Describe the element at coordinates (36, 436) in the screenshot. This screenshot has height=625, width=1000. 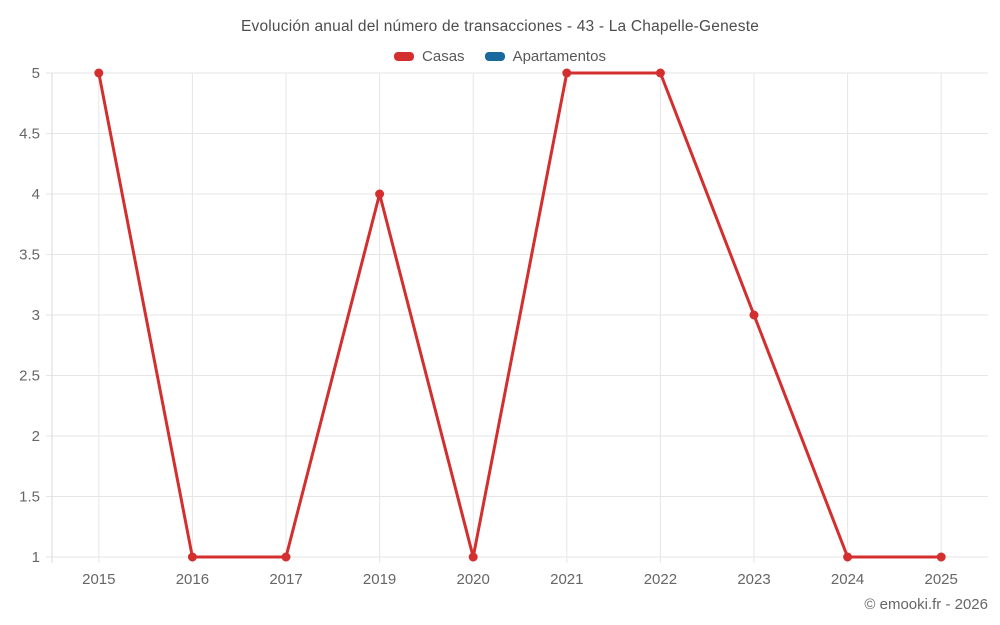
I see `y-tick-label: 2` at that location.